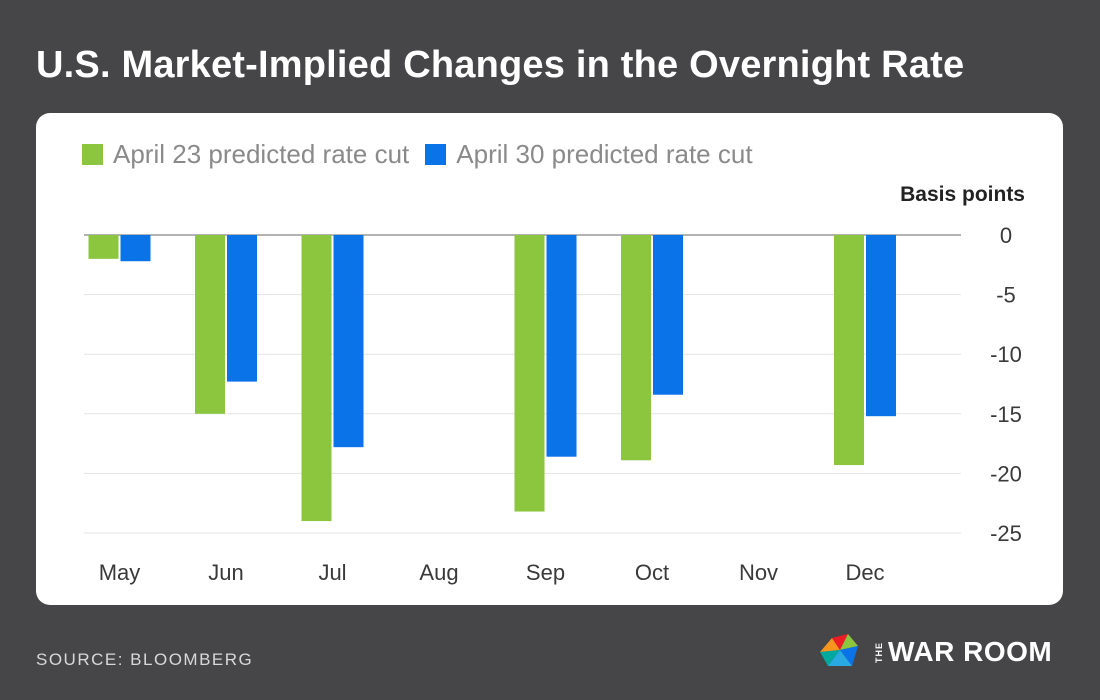  I want to click on y-tick-label: -25, so click(1006, 533).